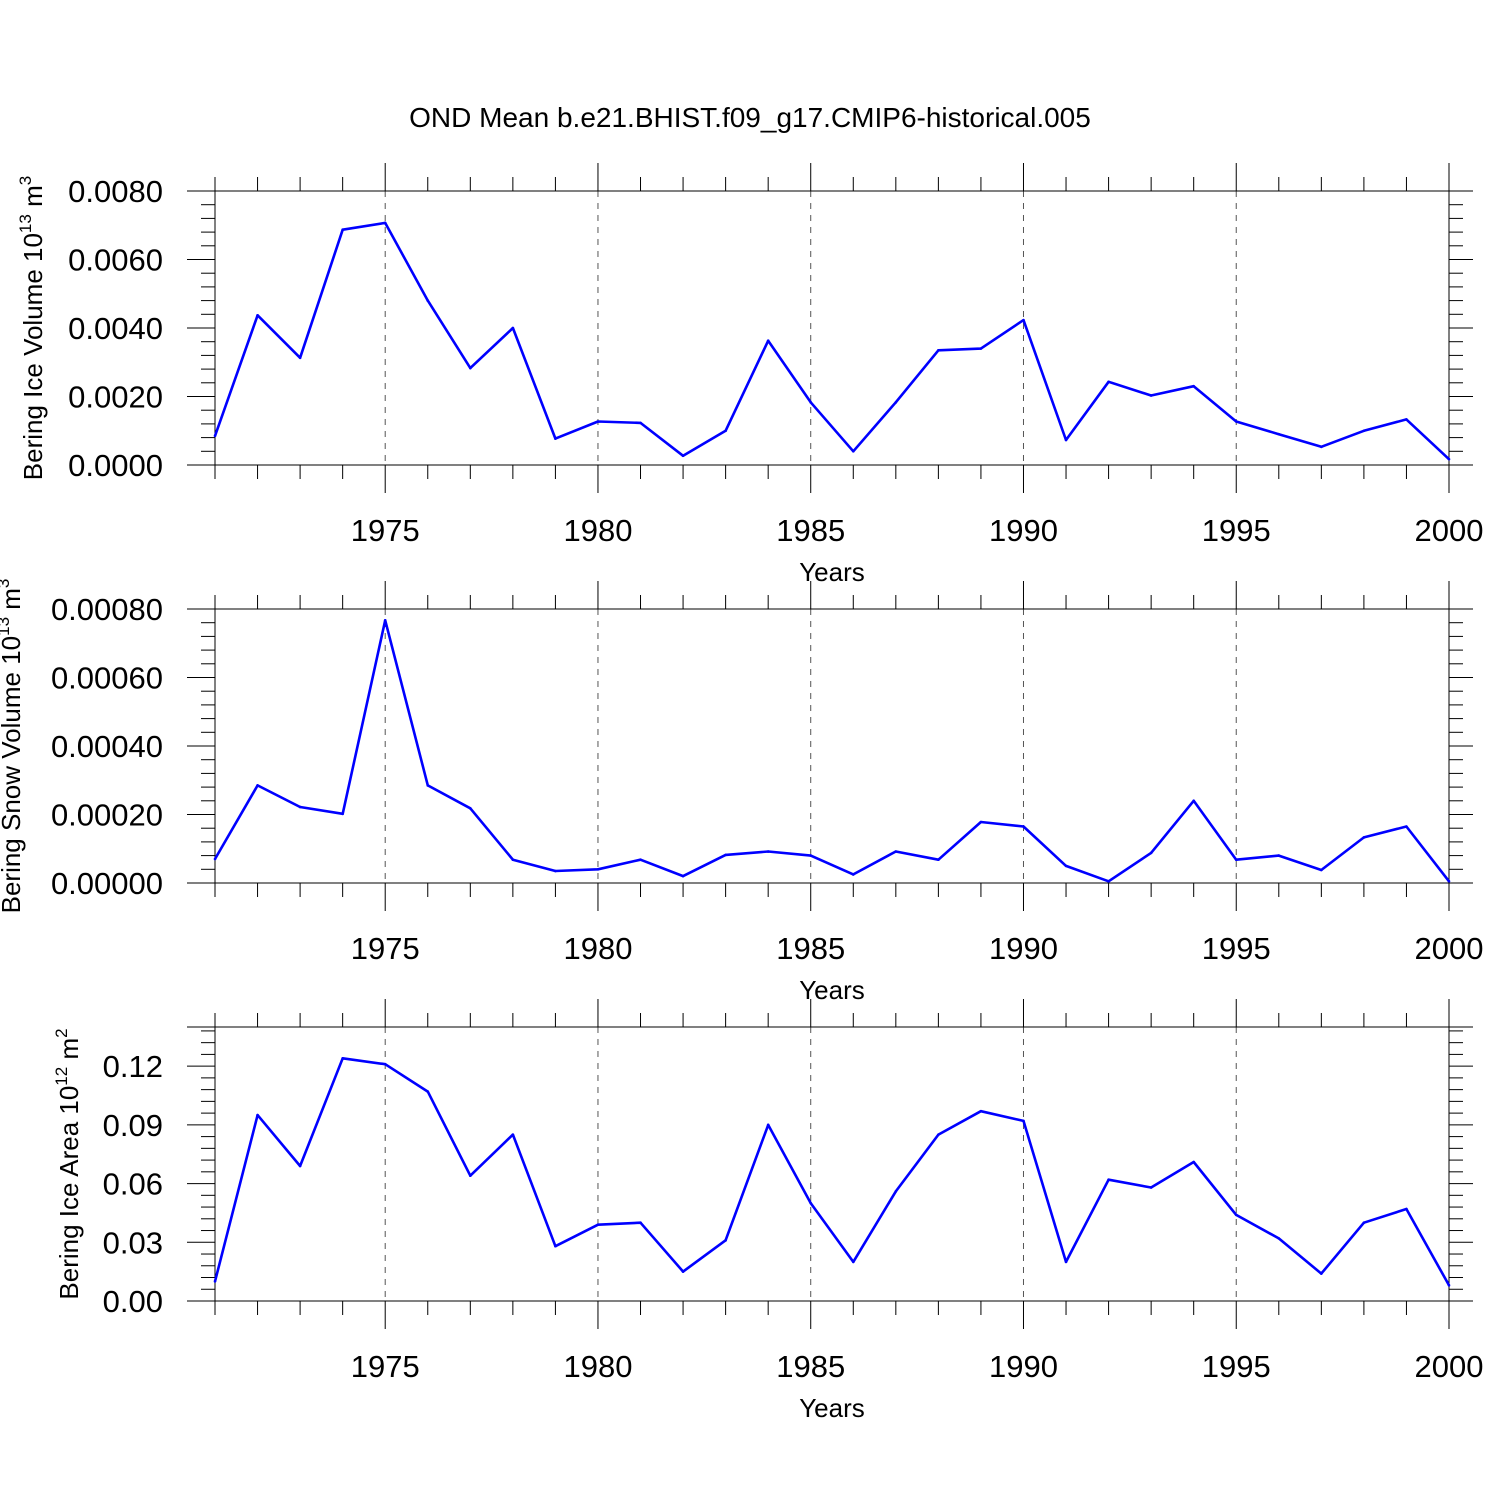  What do you see at coordinates (32, 328) in the screenshot?
I see `y-axis-label: Bering Ice Volume 1013 m3` at bounding box center [32, 328].